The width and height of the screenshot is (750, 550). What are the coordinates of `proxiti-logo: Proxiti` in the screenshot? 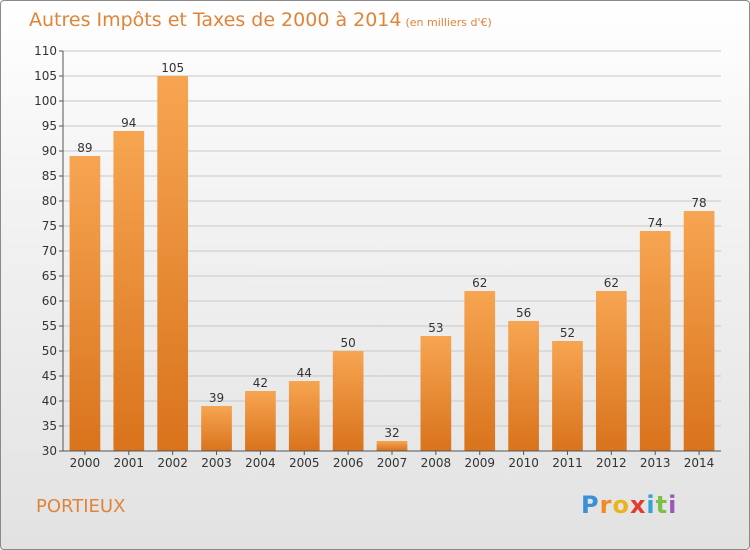 It's located at (629, 505).